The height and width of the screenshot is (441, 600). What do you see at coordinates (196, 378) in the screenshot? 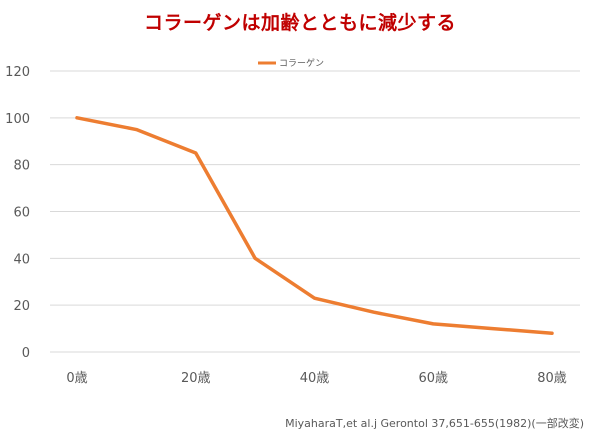
I see `x-tick-label: 20歳` at bounding box center [196, 378].